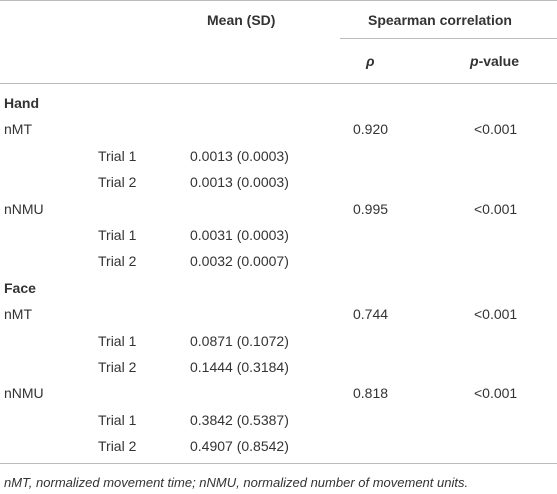 The width and height of the screenshot is (557, 494). I want to click on mean-sd: 0.1444 (0.3184), so click(239, 367).